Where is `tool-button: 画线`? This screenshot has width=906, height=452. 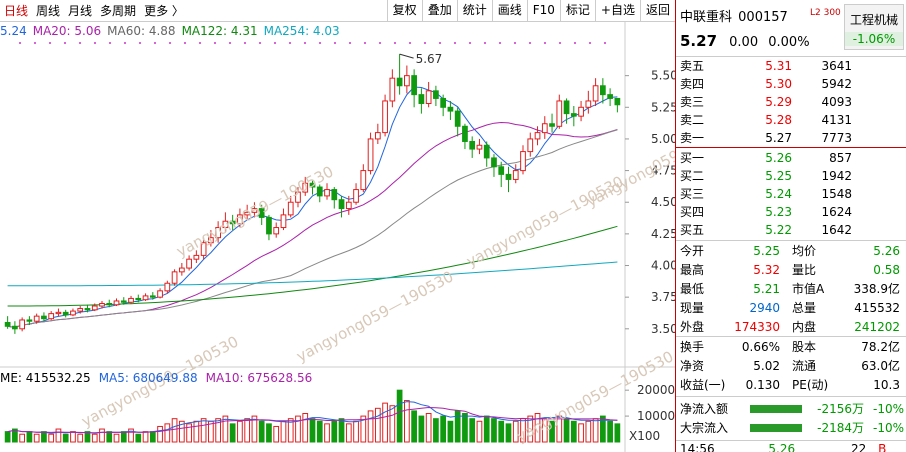 tool-button: 画线 is located at coordinates (509, 11).